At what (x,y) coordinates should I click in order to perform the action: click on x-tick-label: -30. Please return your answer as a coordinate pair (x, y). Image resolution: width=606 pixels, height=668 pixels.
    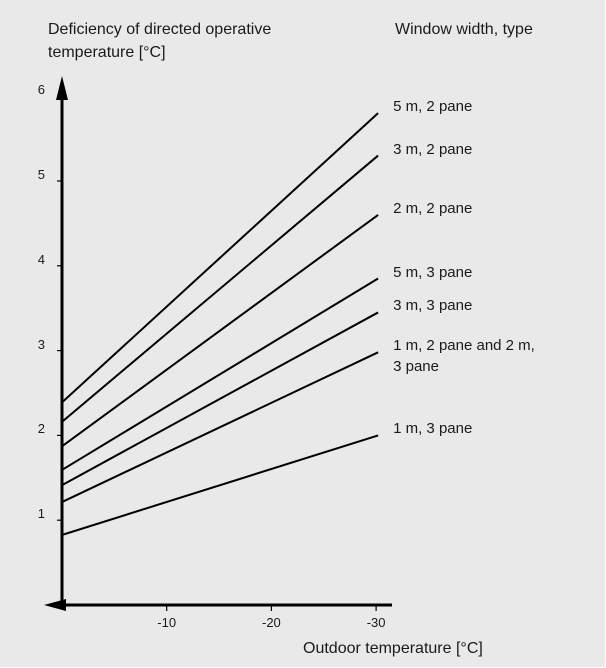
    Looking at the image, I should click on (376, 622).